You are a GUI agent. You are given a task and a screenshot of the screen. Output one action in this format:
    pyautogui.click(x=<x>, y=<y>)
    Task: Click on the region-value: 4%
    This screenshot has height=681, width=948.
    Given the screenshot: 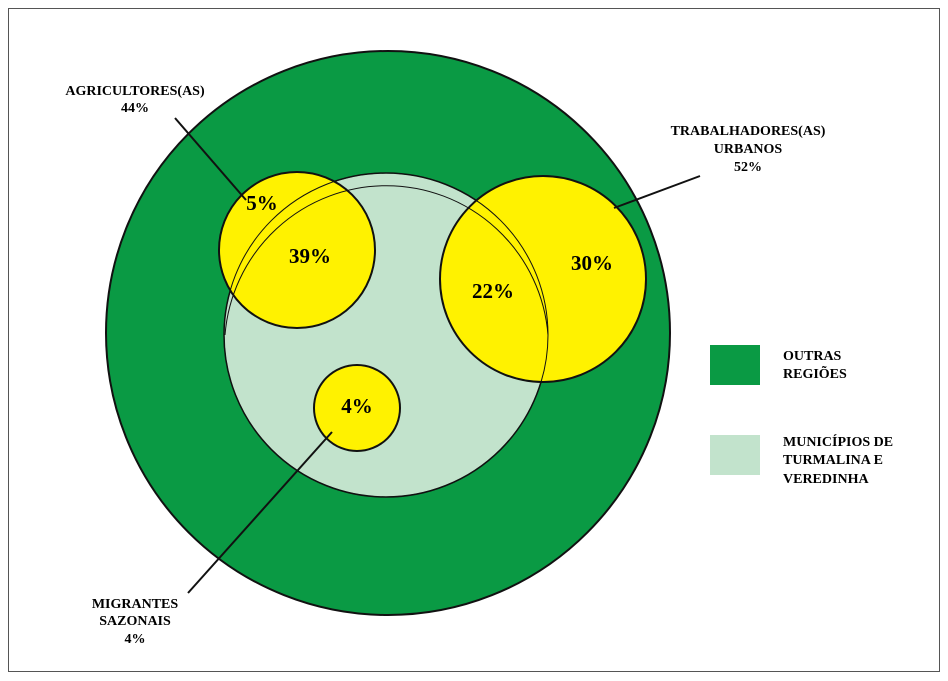 What is the action you would take?
    pyautogui.click(x=357, y=406)
    